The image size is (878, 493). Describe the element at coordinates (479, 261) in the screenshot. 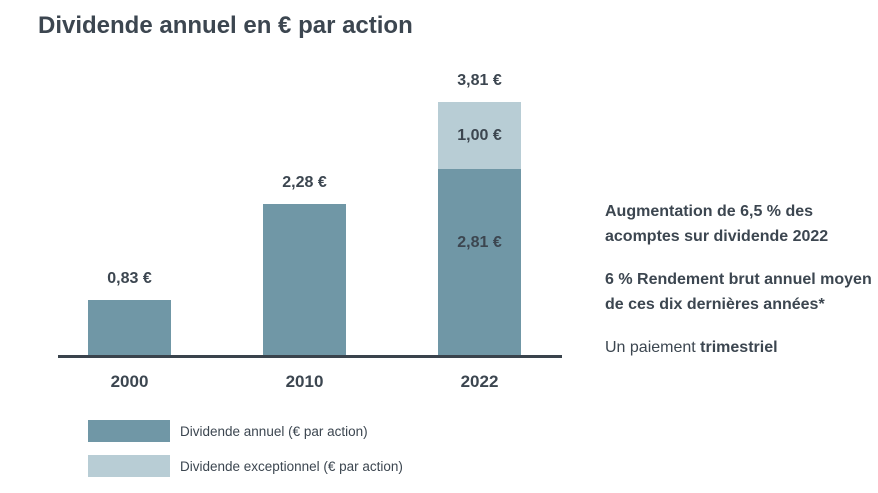

I see `bar-2022-annual-segment: 2,81 €` at that location.